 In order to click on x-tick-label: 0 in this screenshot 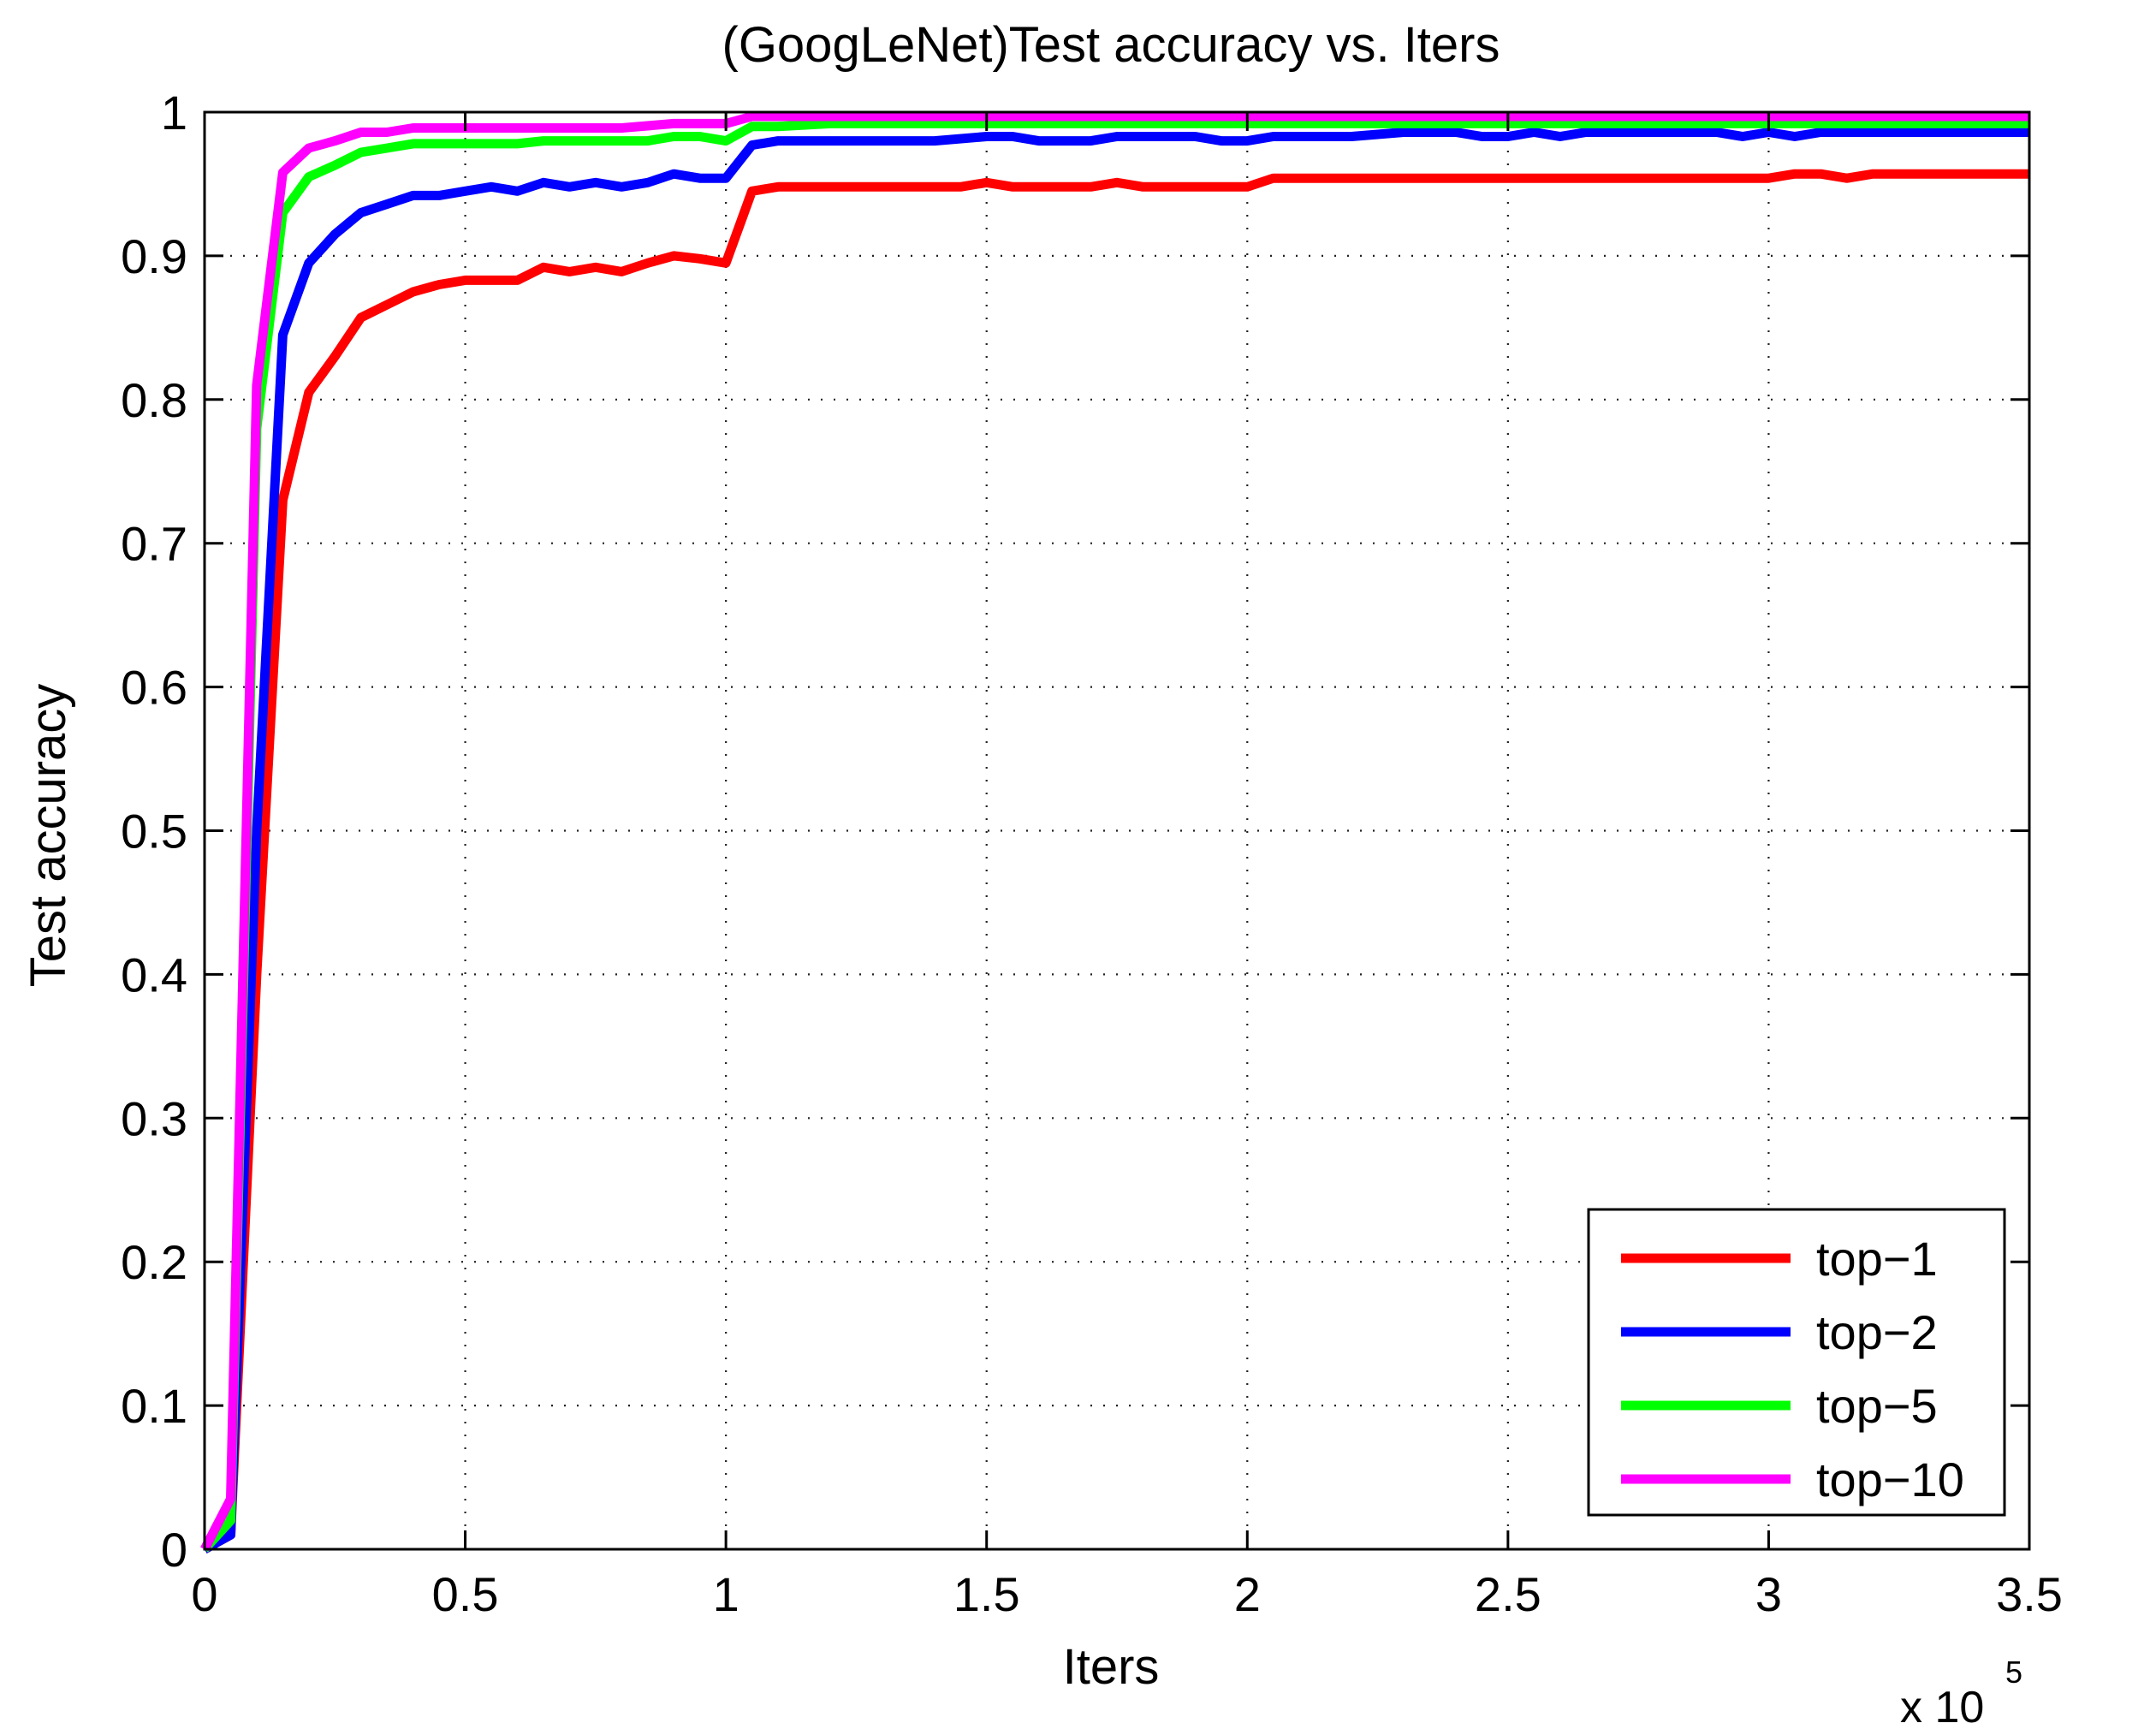, I will do `click(204, 1594)`.